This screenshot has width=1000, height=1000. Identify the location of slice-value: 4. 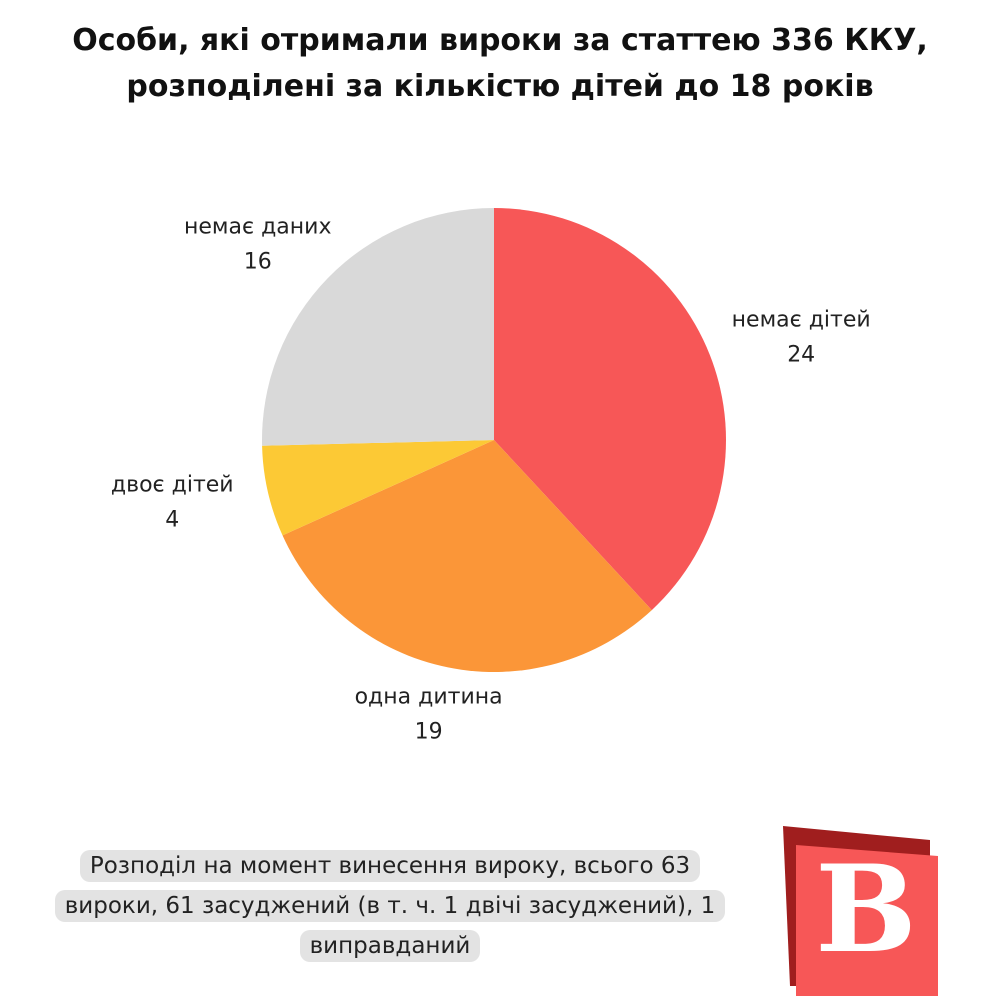
(172, 519).